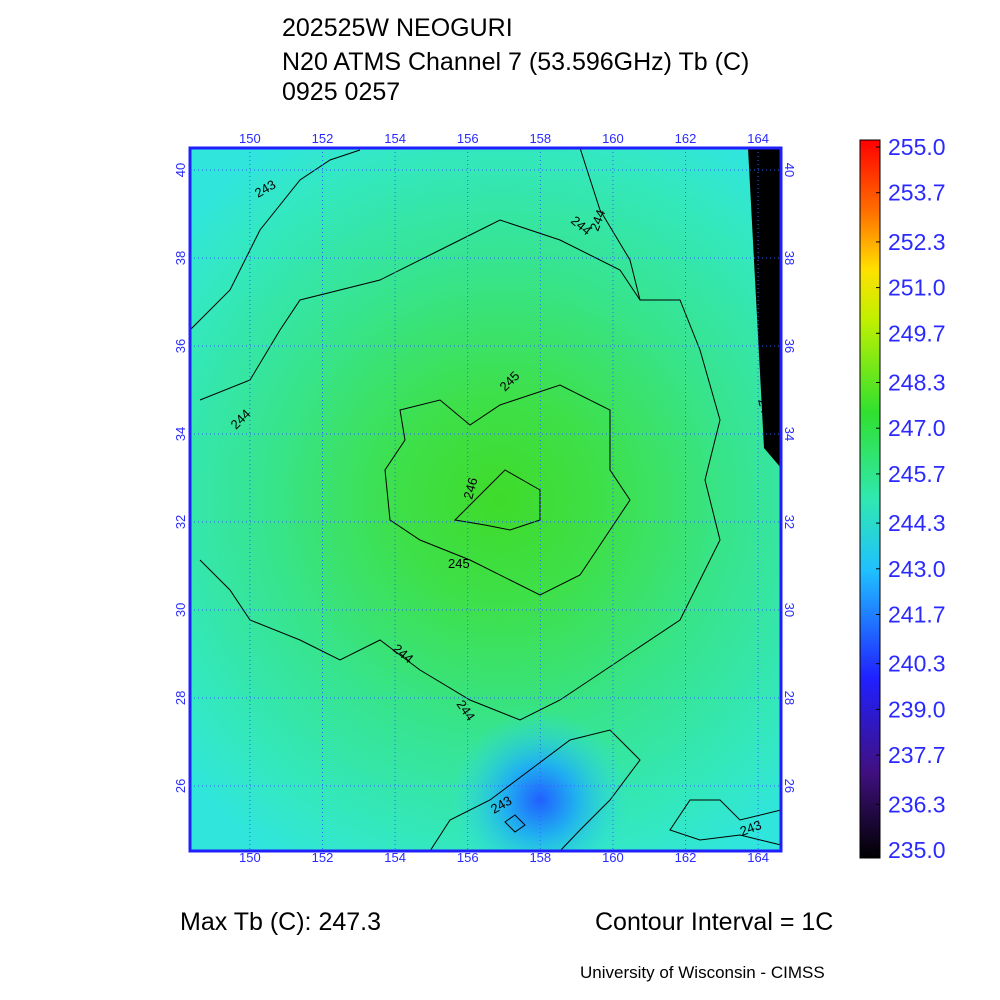 The width and height of the screenshot is (1000, 1000). I want to click on contour-interval: Contour Interval = 1C, so click(714, 922).